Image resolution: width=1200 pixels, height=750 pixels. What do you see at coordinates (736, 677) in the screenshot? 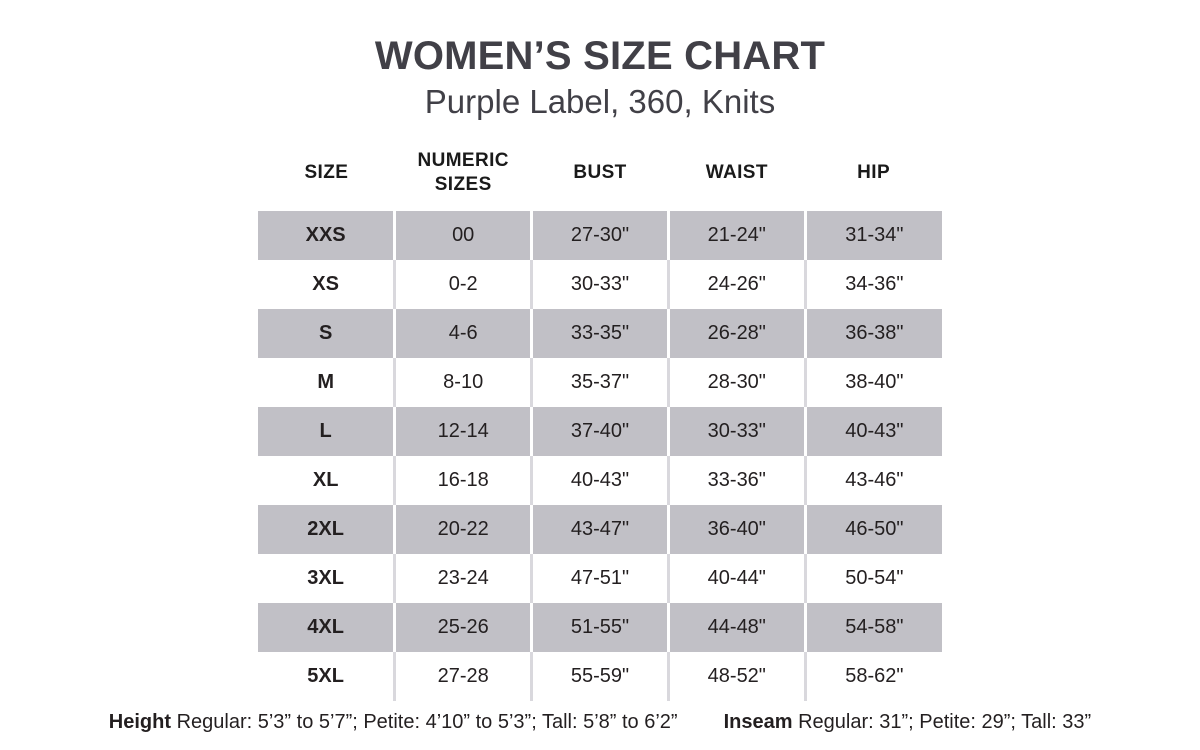
I see `table-cell: 48-52"` at bounding box center [736, 677].